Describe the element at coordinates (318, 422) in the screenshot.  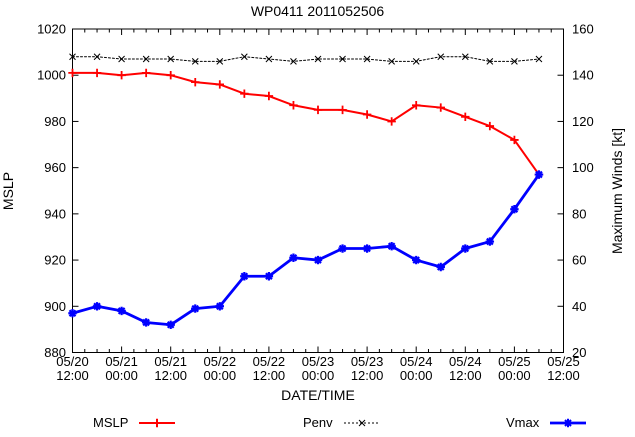
I see `legend-label-penv: Penv` at that location.